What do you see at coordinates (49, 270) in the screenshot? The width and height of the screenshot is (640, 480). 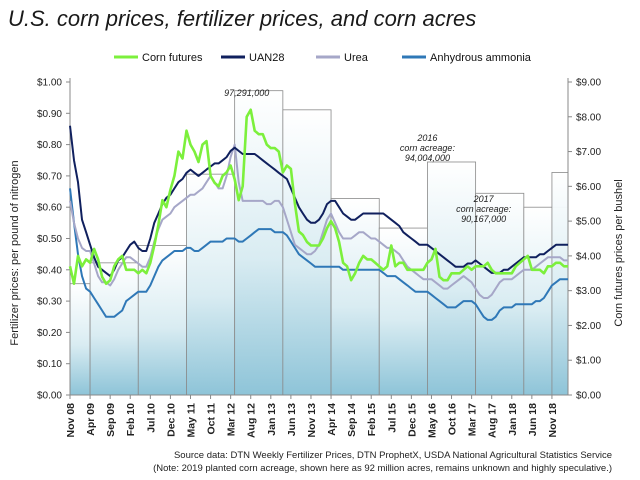 I see `y-left-tick-4: $0.40` at bounding box center [49, 270].